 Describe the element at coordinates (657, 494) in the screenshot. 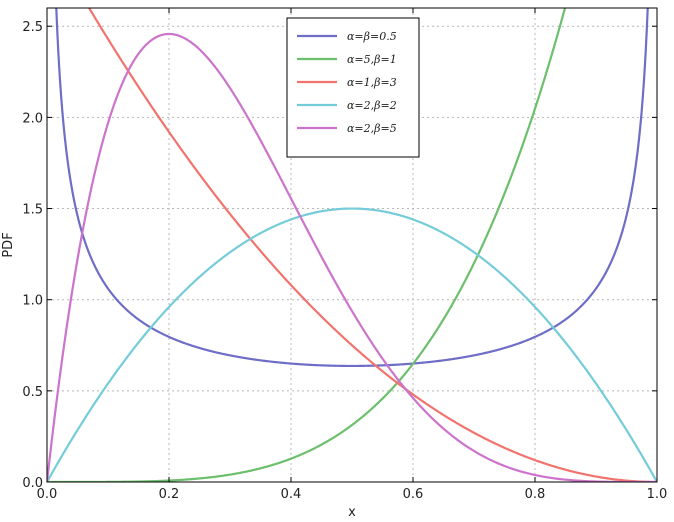

I see `x-tick-label: 1.0` at that location.